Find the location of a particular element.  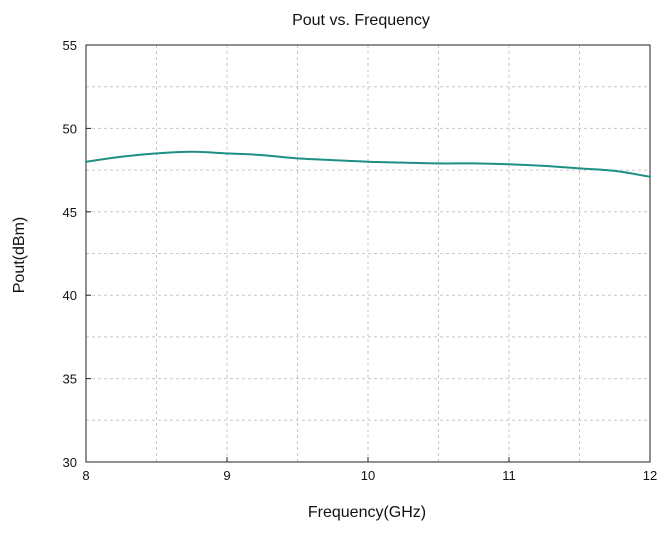

x-axis-label: Frequency(GHz) is located at coordinates (367, 512).